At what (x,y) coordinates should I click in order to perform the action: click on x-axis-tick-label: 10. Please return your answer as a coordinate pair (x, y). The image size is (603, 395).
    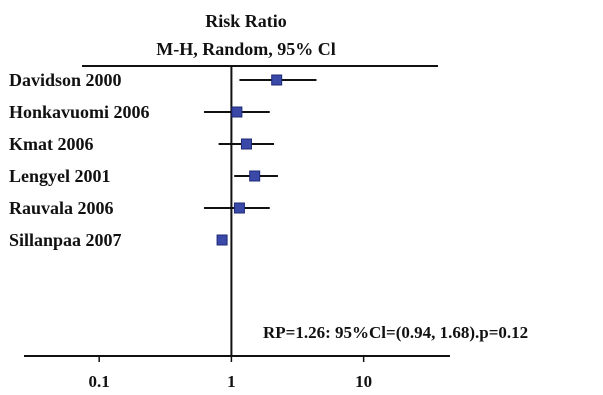
    Looking at the image, I should click on (363, 381).